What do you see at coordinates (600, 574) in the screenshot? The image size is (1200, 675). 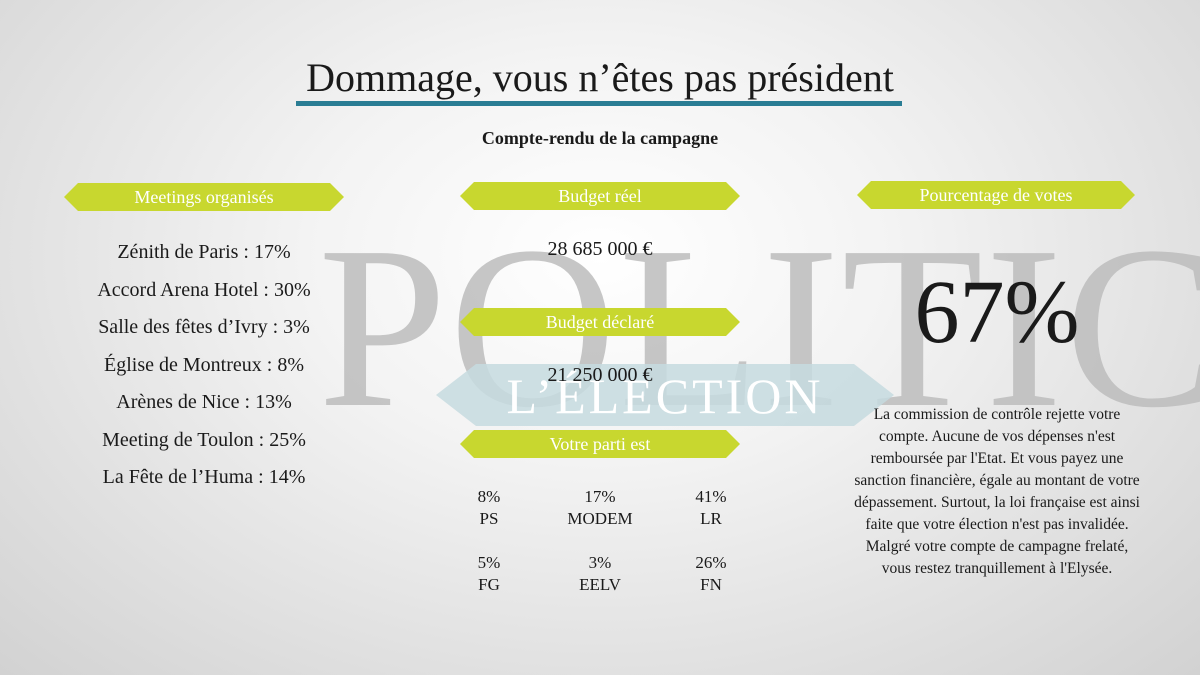 I see `party-eelv: 3% EELV` at bounding box center [600, 574].